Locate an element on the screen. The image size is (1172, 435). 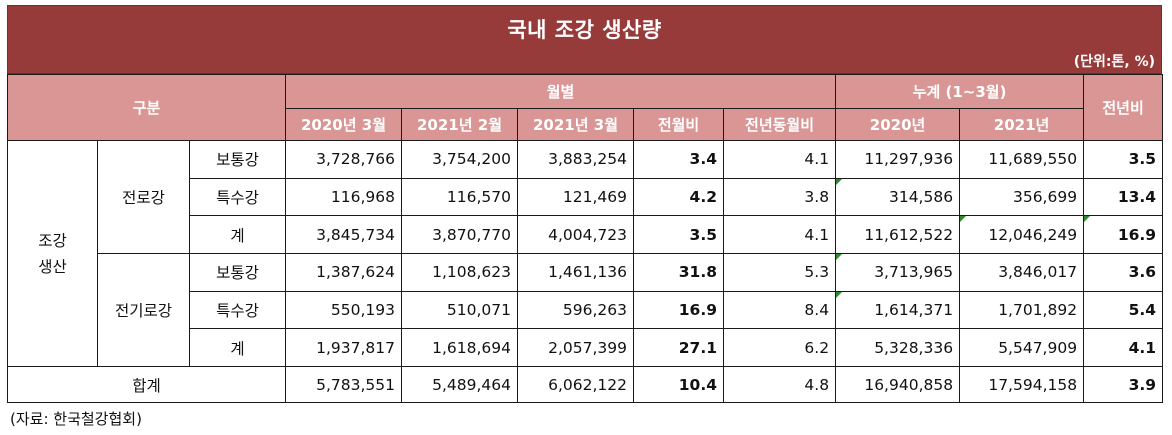
cell: 3,713,965 is located at coordinates (898, 272).